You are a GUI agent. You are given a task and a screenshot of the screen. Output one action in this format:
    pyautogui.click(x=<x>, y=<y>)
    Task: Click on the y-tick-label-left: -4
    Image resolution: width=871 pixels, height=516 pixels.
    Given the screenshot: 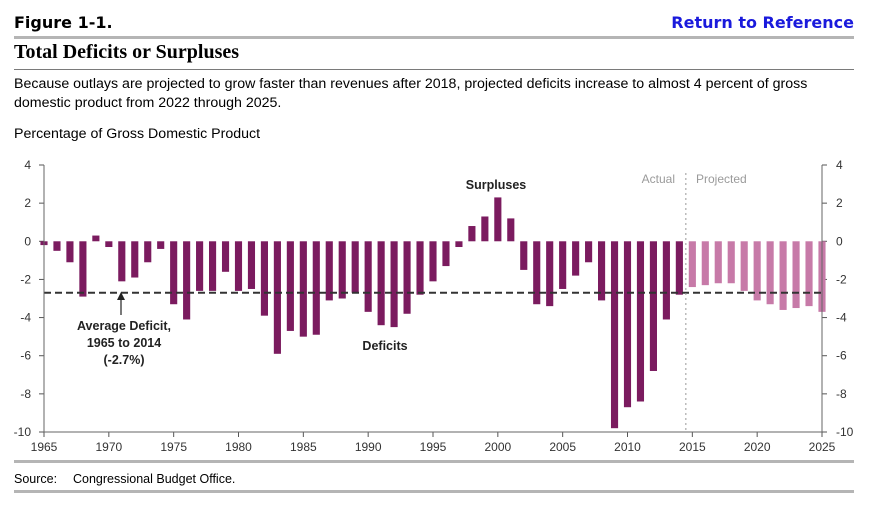 What is the action you would take?
    pyautogui.click(x=25, y=318)
    